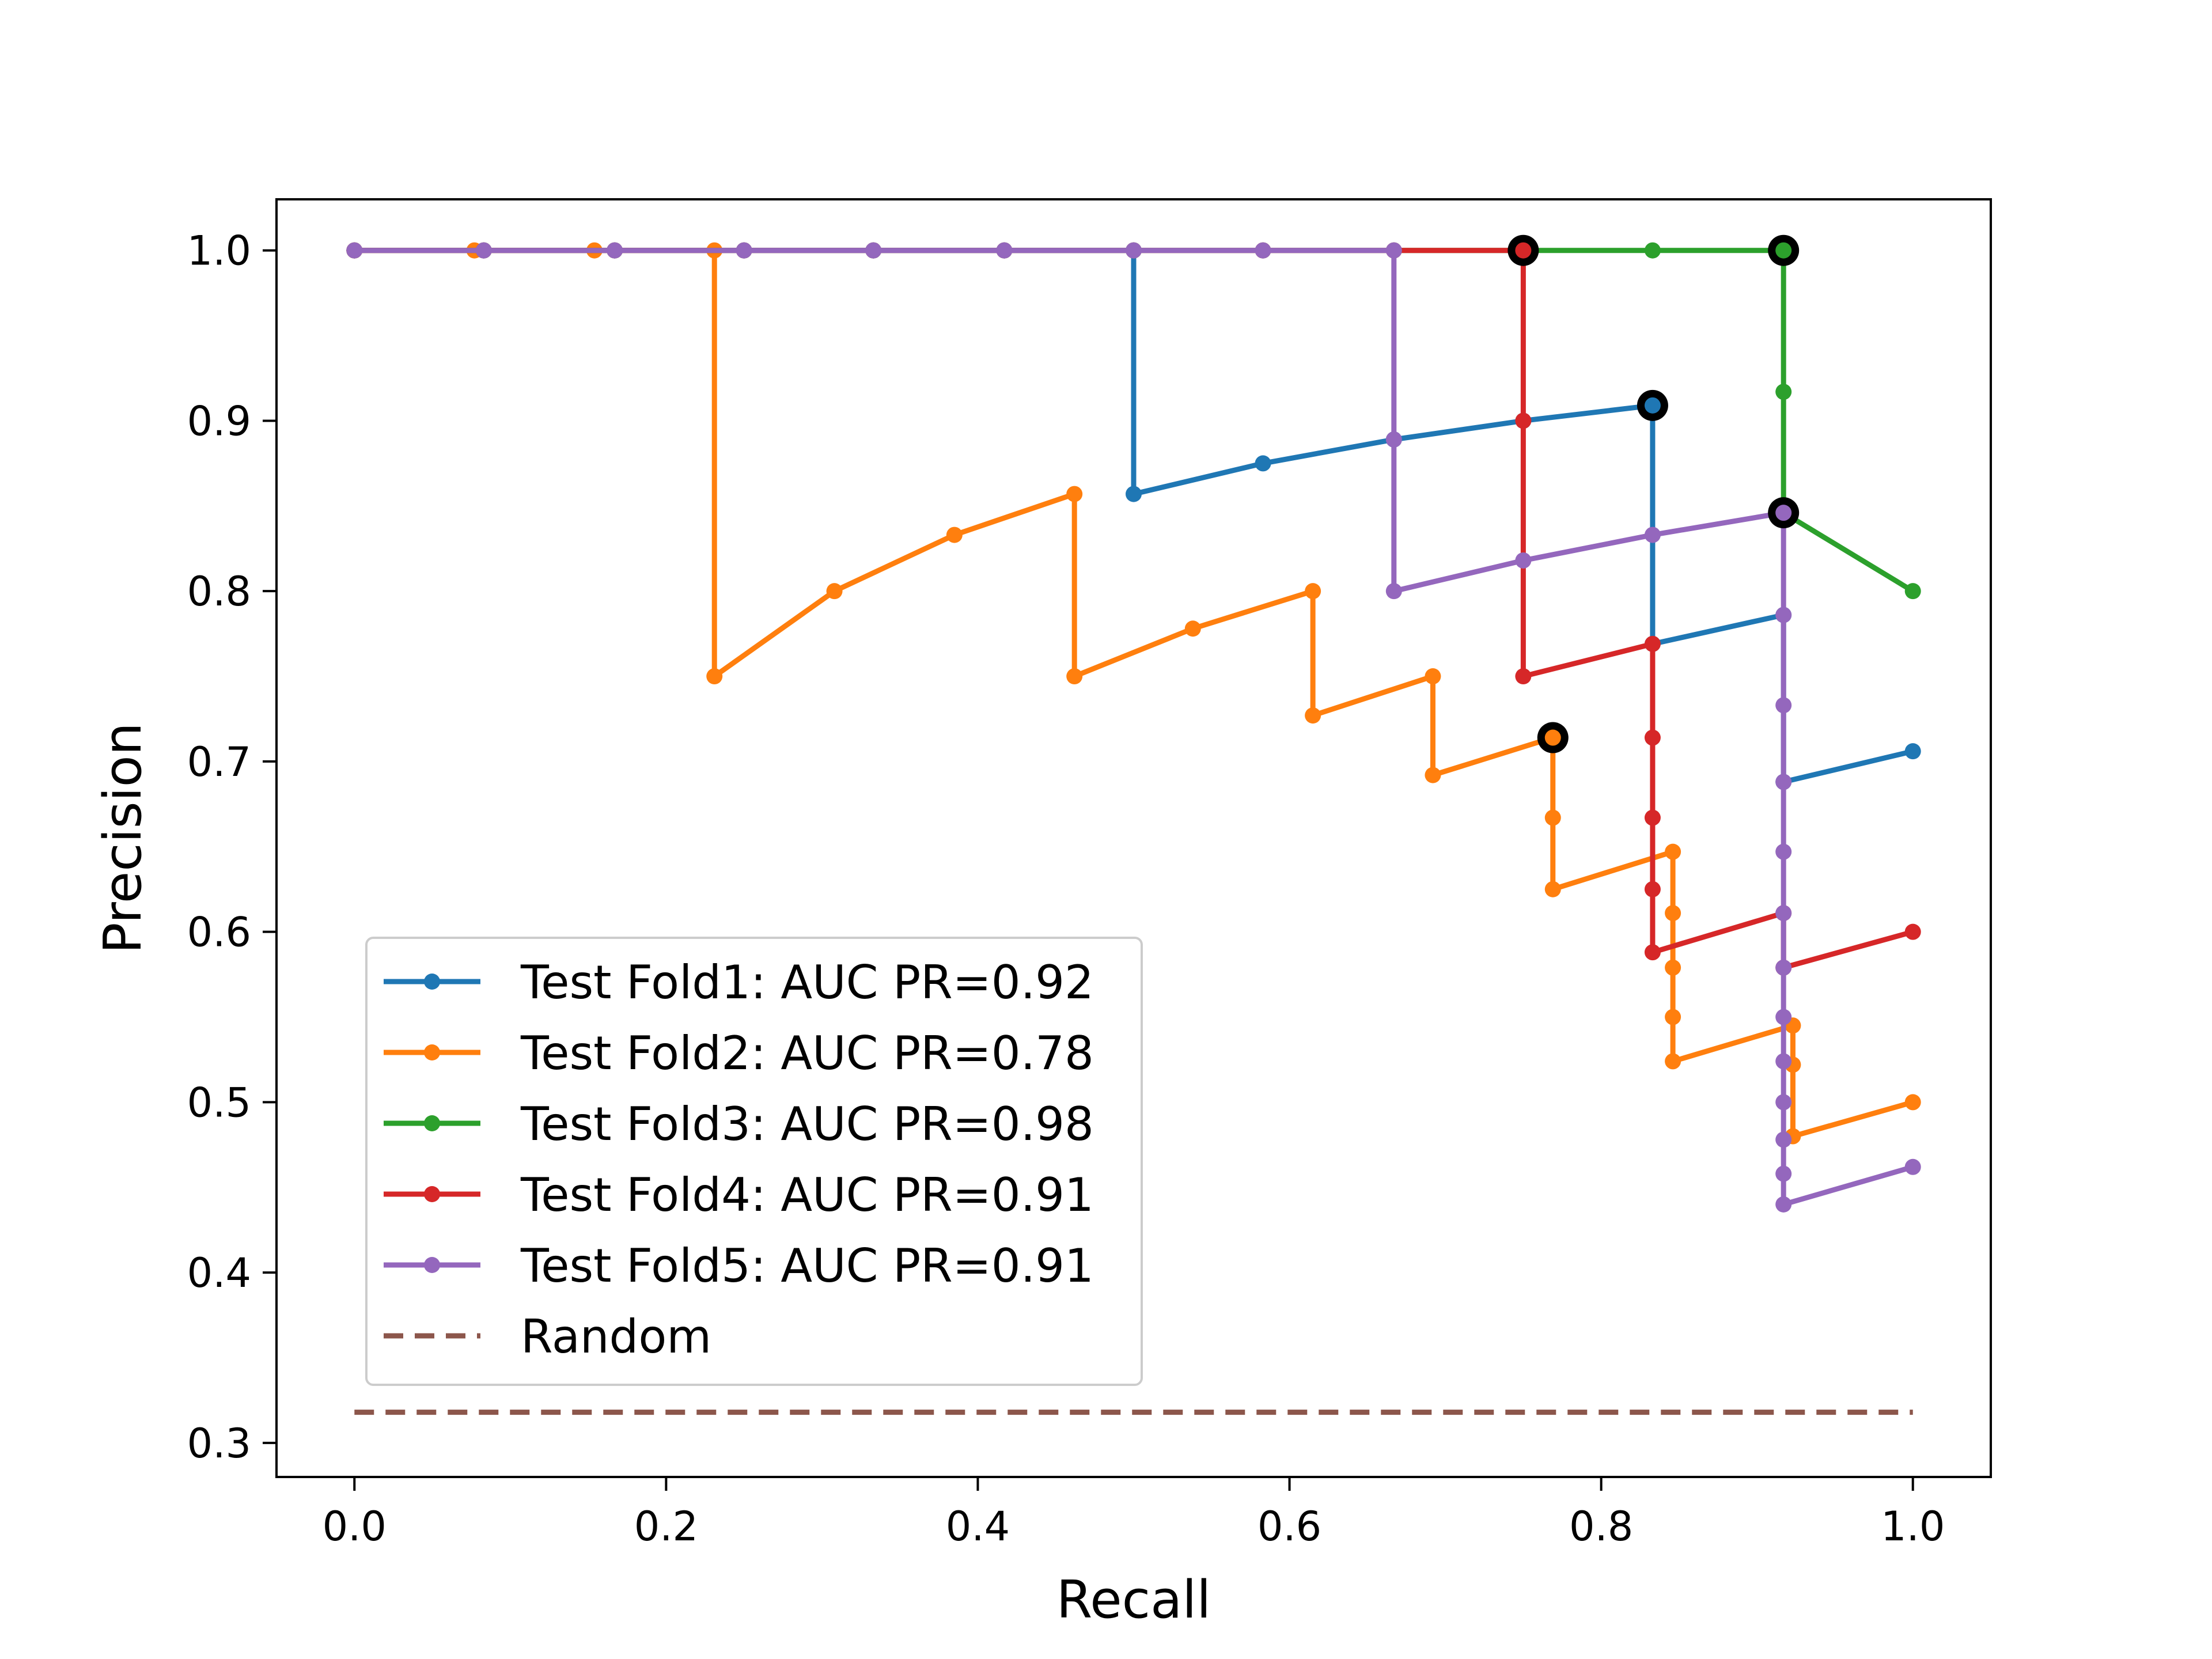 This screenshot has width=2212, height=1659. I want to click on best-point-inner-fold4, so click(1523, 250).